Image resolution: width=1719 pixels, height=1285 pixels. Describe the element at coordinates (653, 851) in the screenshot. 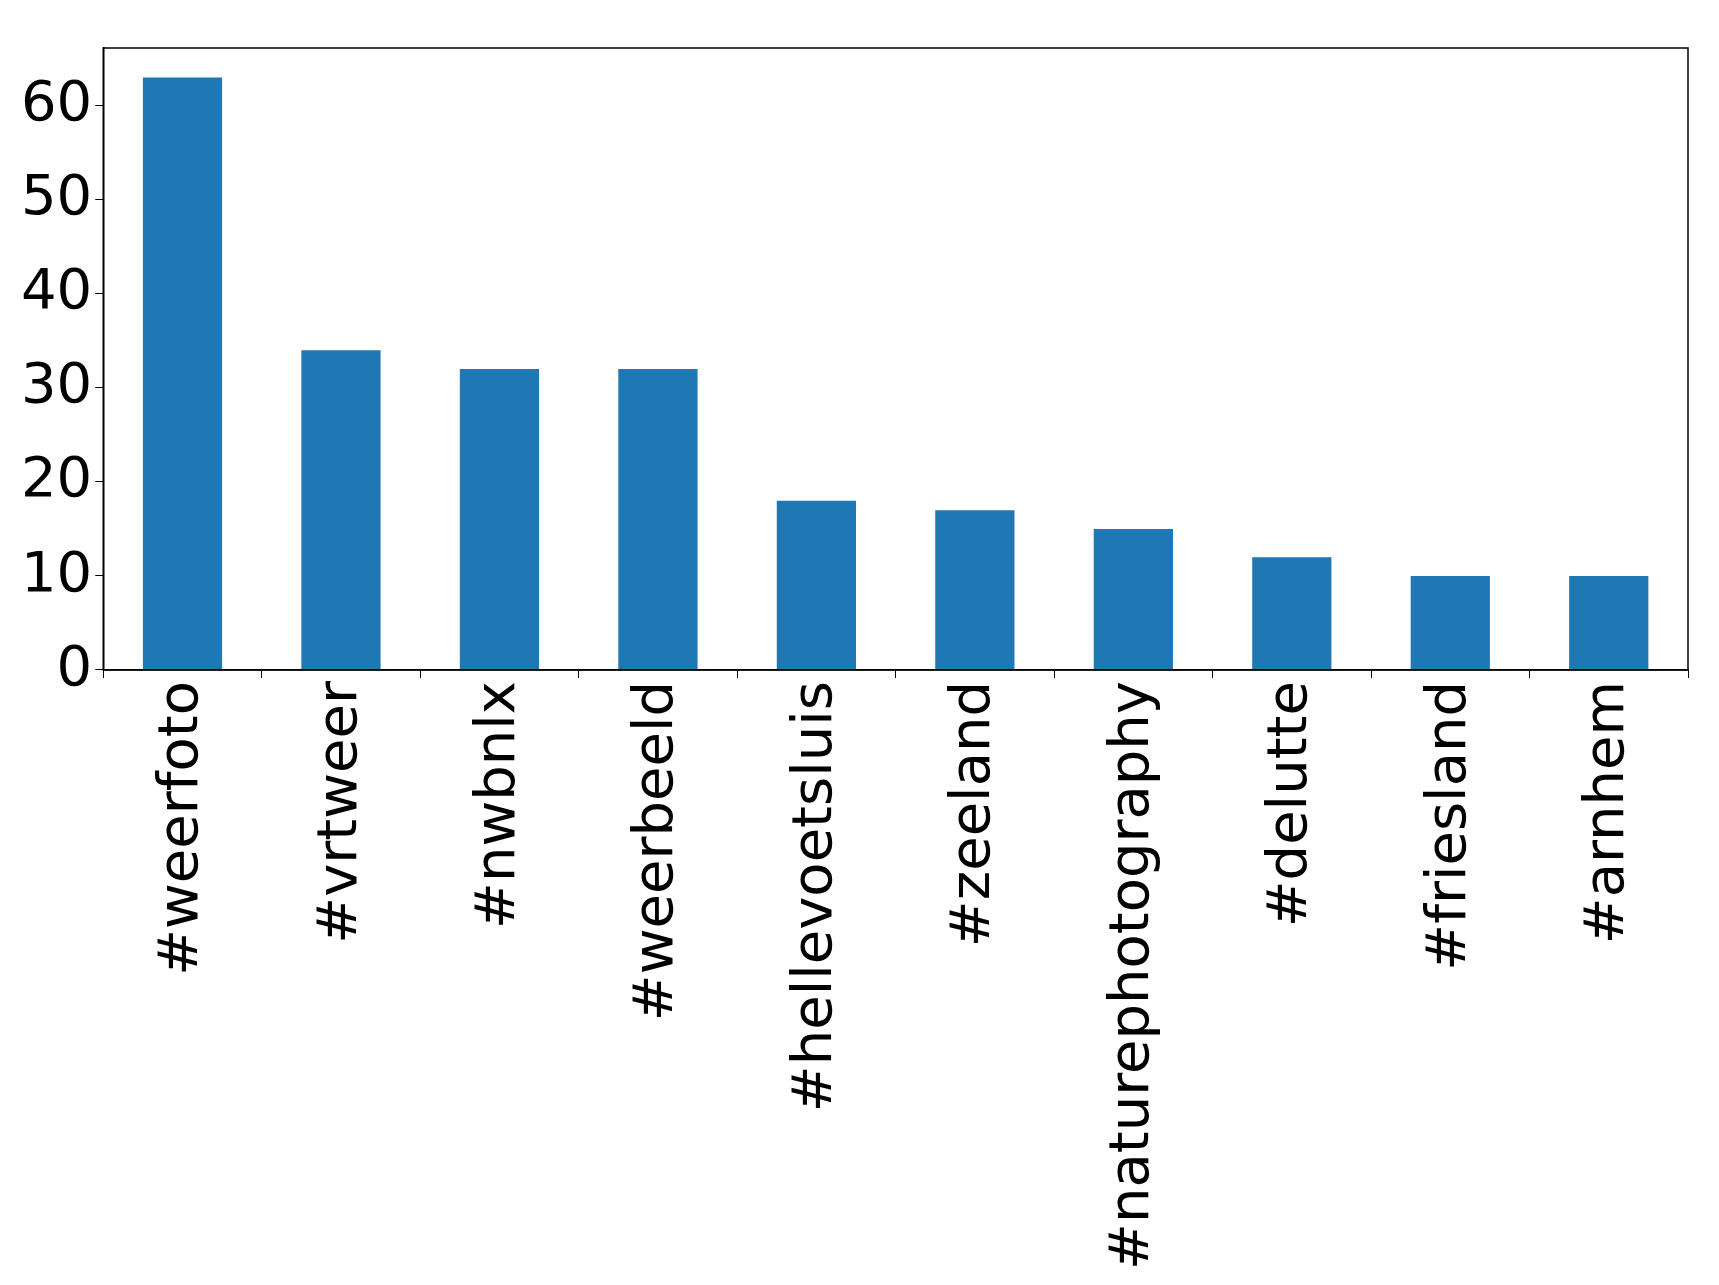

I see `x-tick-label: #weerbeeld` at that location.